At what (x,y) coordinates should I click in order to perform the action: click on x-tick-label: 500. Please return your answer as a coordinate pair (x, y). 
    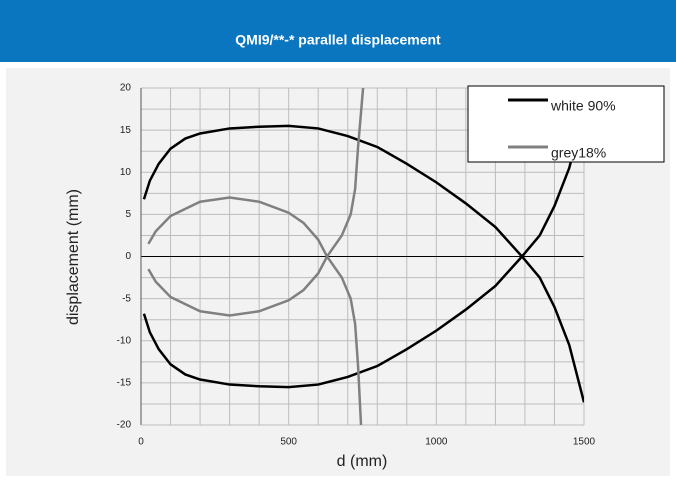
    Looking at the image, I should click on (288, 442).